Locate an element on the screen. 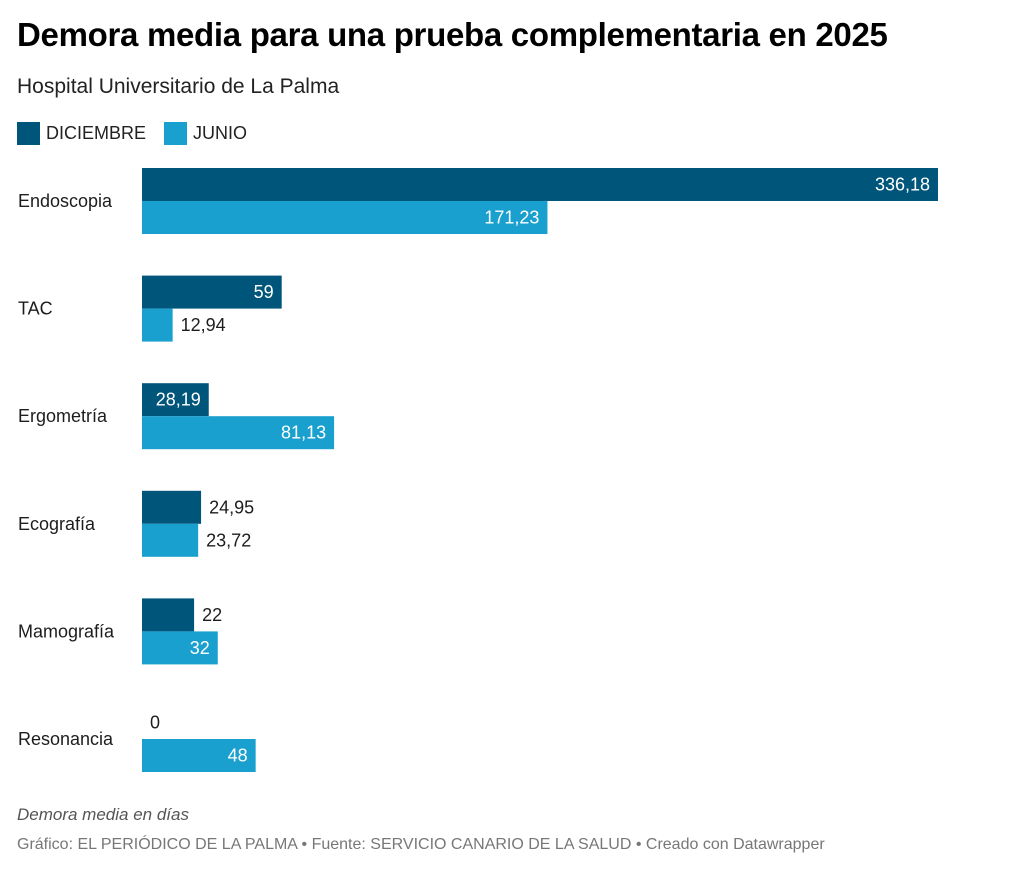 This screenshot has width=1024, height=874. value-label: 171,23 is located at coordinates (511, 218).